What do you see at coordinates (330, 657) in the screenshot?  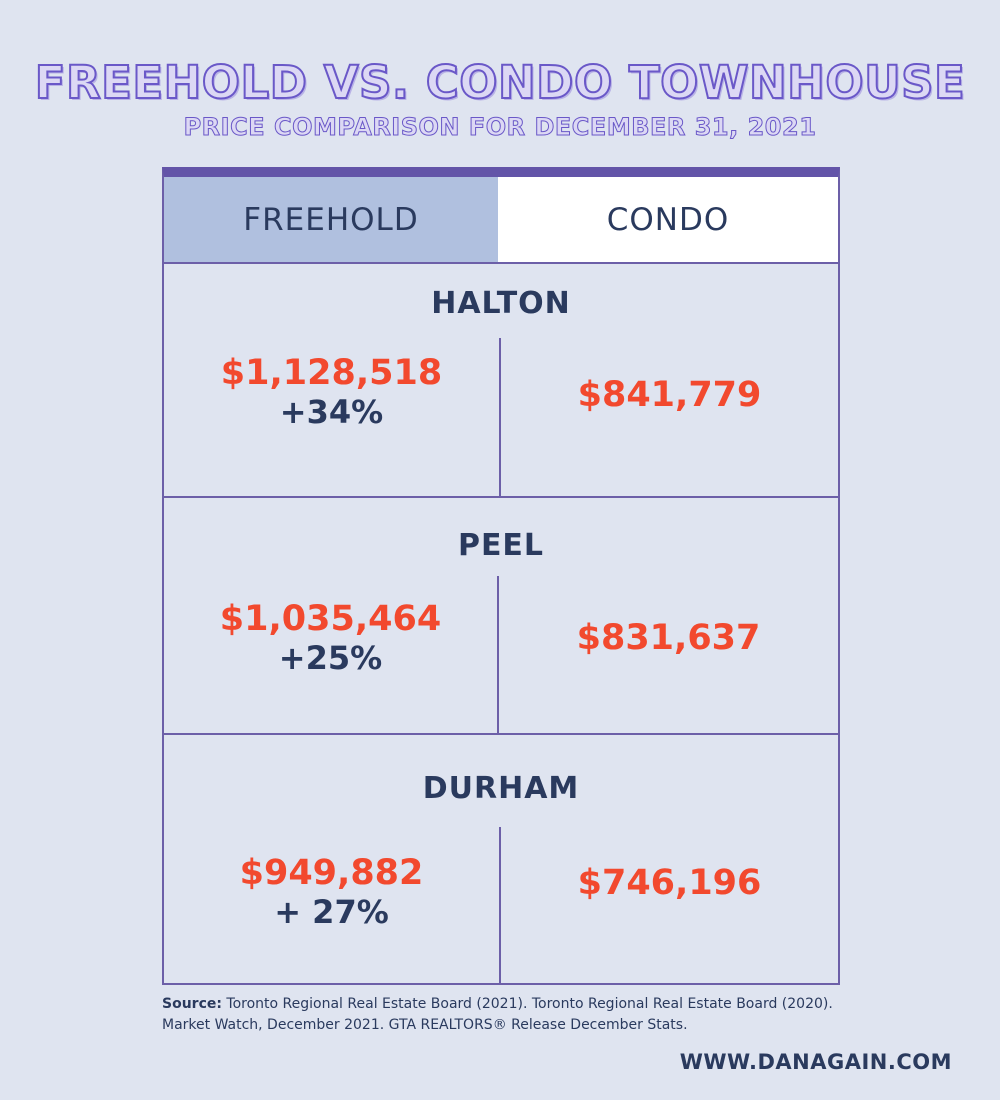 I see `freehold-change: +25%` at bounding box center [330, 657].